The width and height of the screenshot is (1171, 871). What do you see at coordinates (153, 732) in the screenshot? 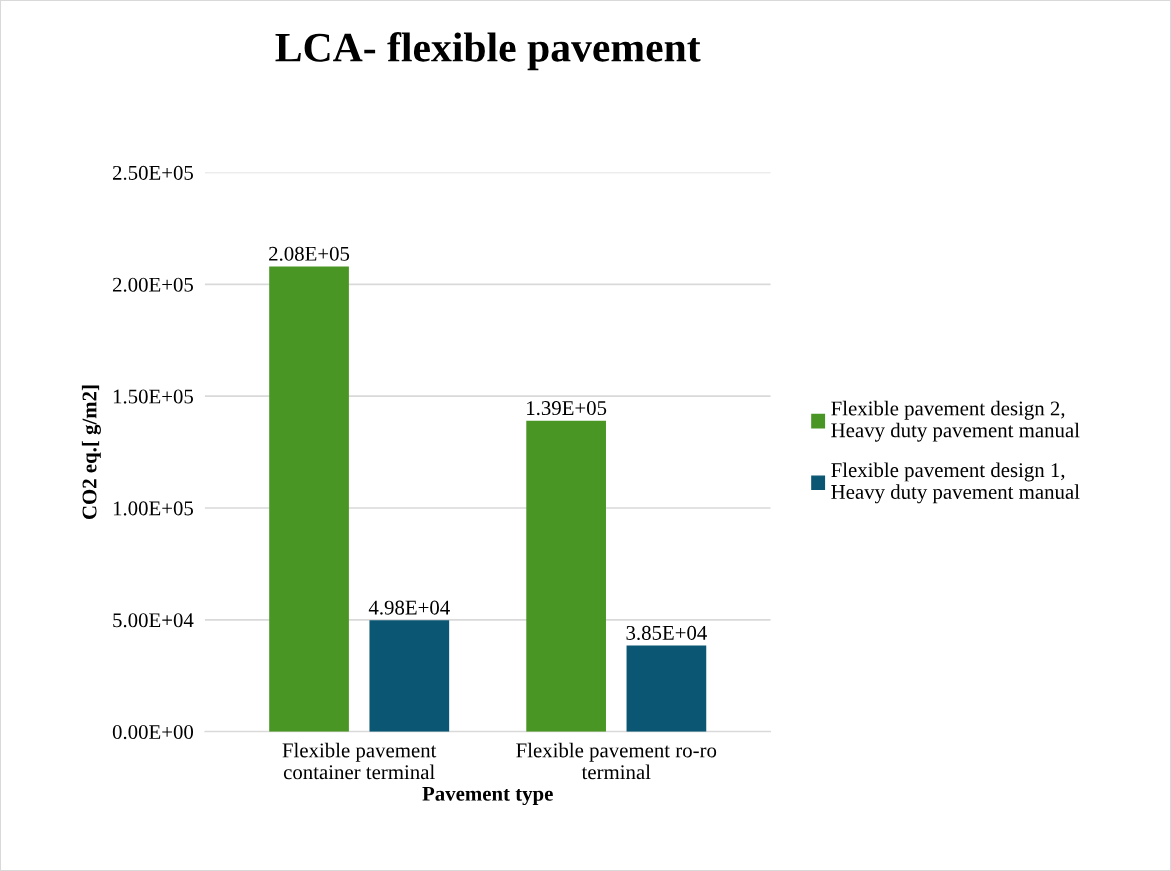
I see `y-tick-label: 0.00E+00` at bounding box center [153, 732].